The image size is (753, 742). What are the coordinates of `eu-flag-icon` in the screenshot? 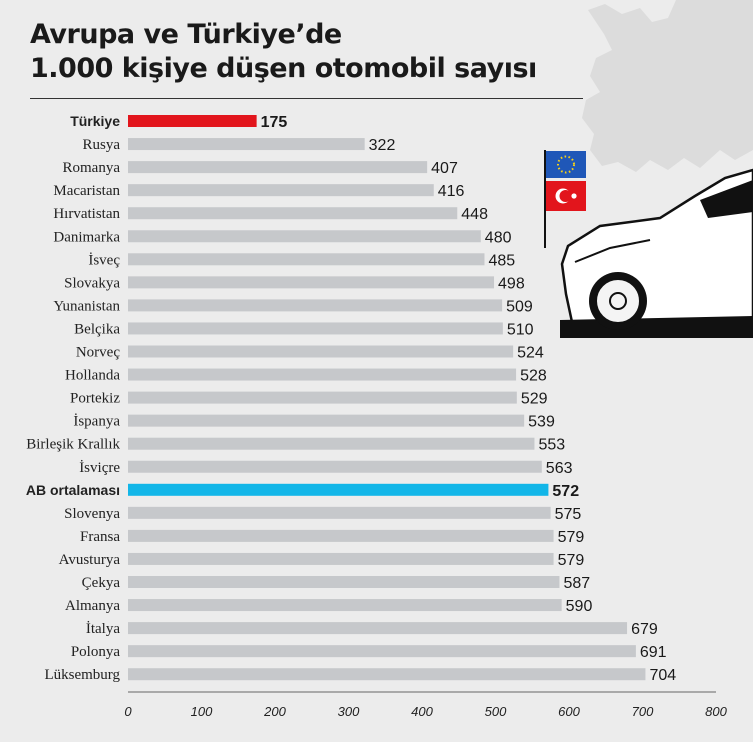 It's located at (566, 164).